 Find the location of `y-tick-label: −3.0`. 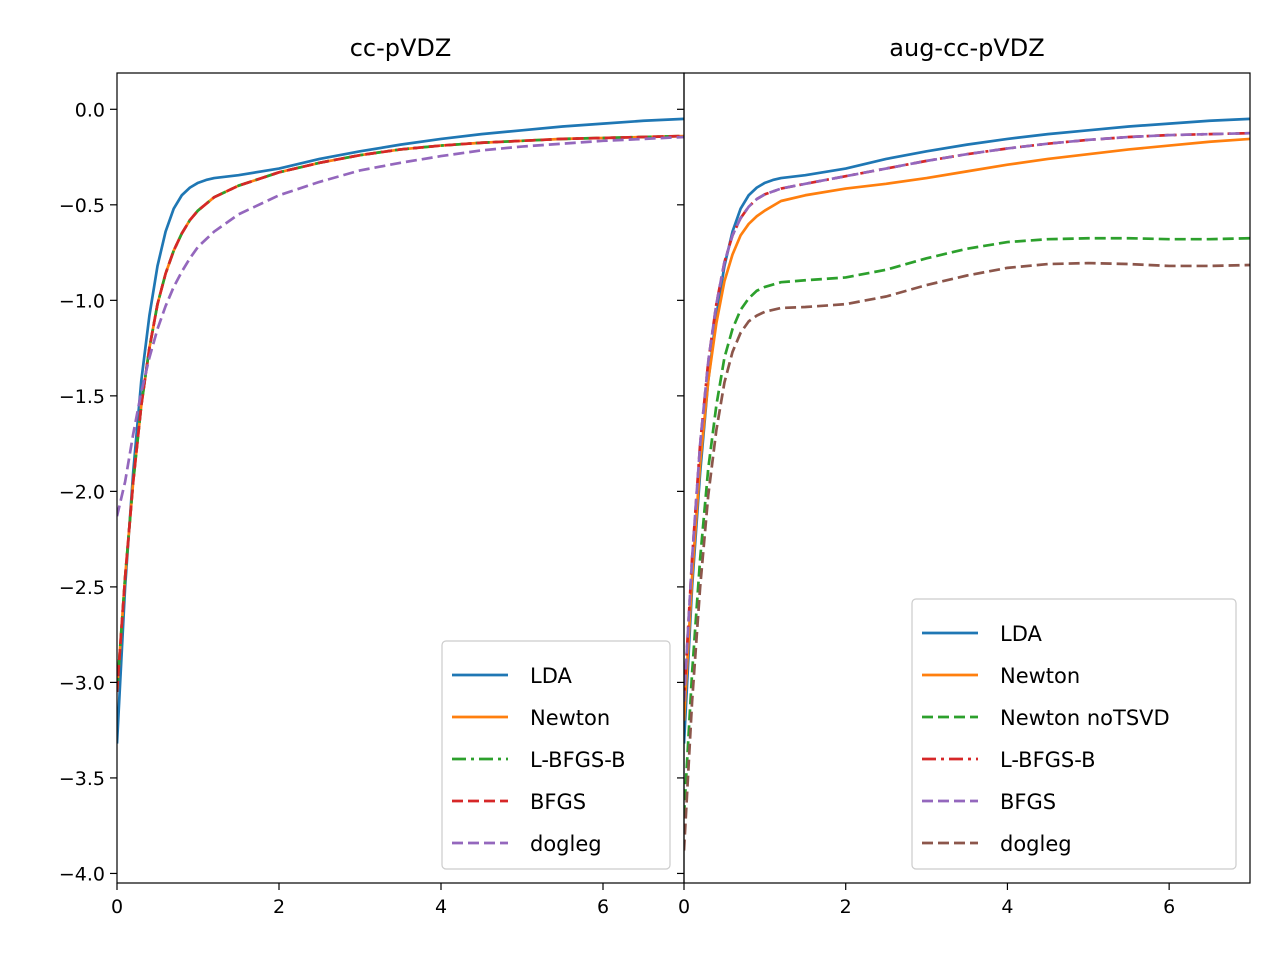

y-tick-label: −3.0 is located at coordinates (82, 683).